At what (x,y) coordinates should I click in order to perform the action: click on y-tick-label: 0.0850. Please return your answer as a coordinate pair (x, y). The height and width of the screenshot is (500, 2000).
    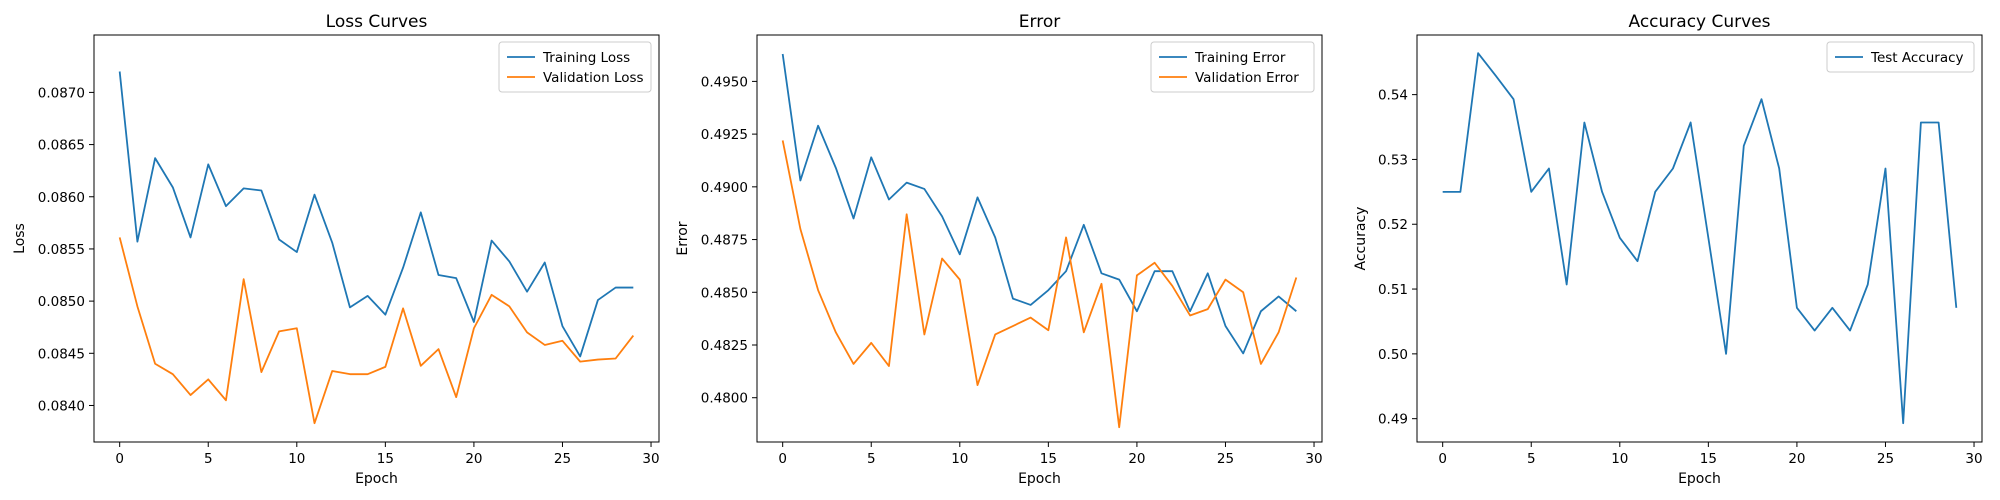
    Looking at the image, I should click on (61, 302).